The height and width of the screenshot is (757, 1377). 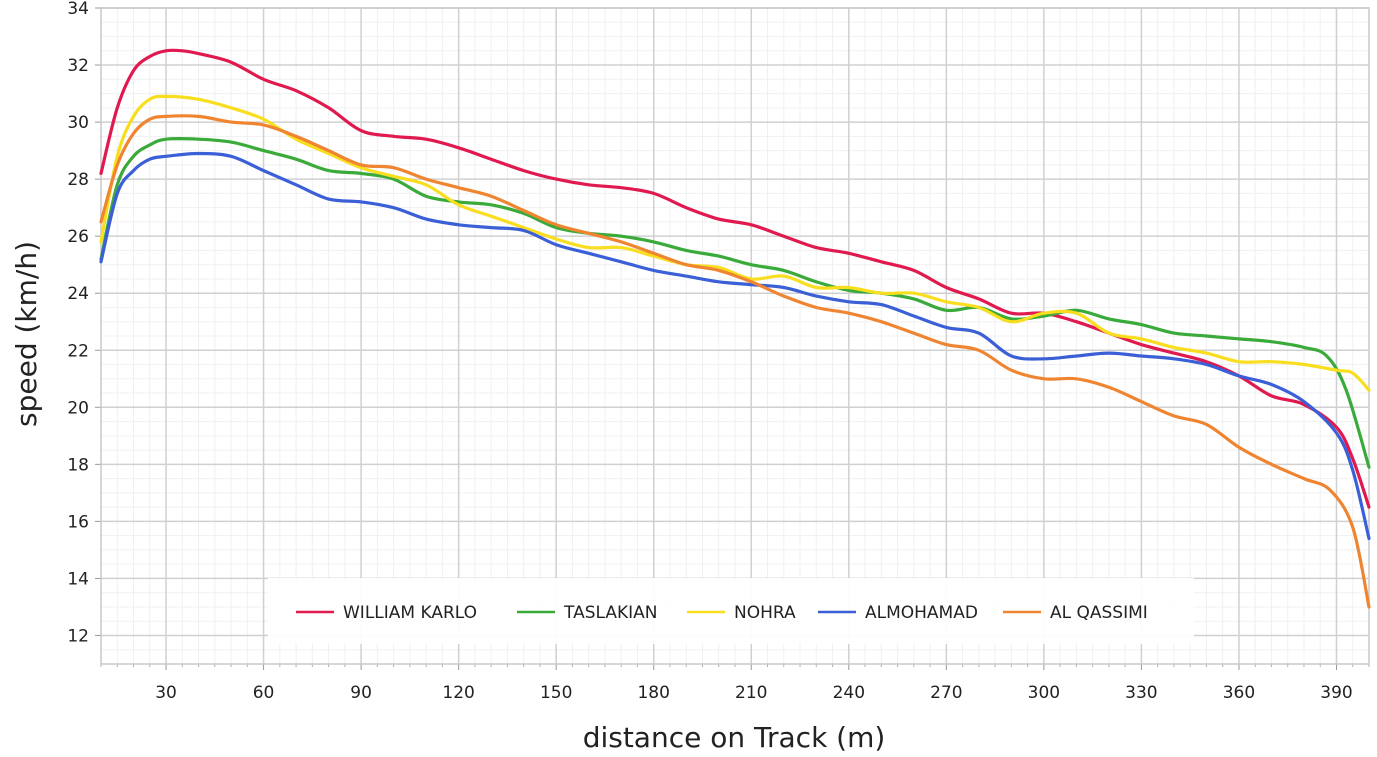 I want to click on y-tick-label: 22, so click(x=78, y=351).